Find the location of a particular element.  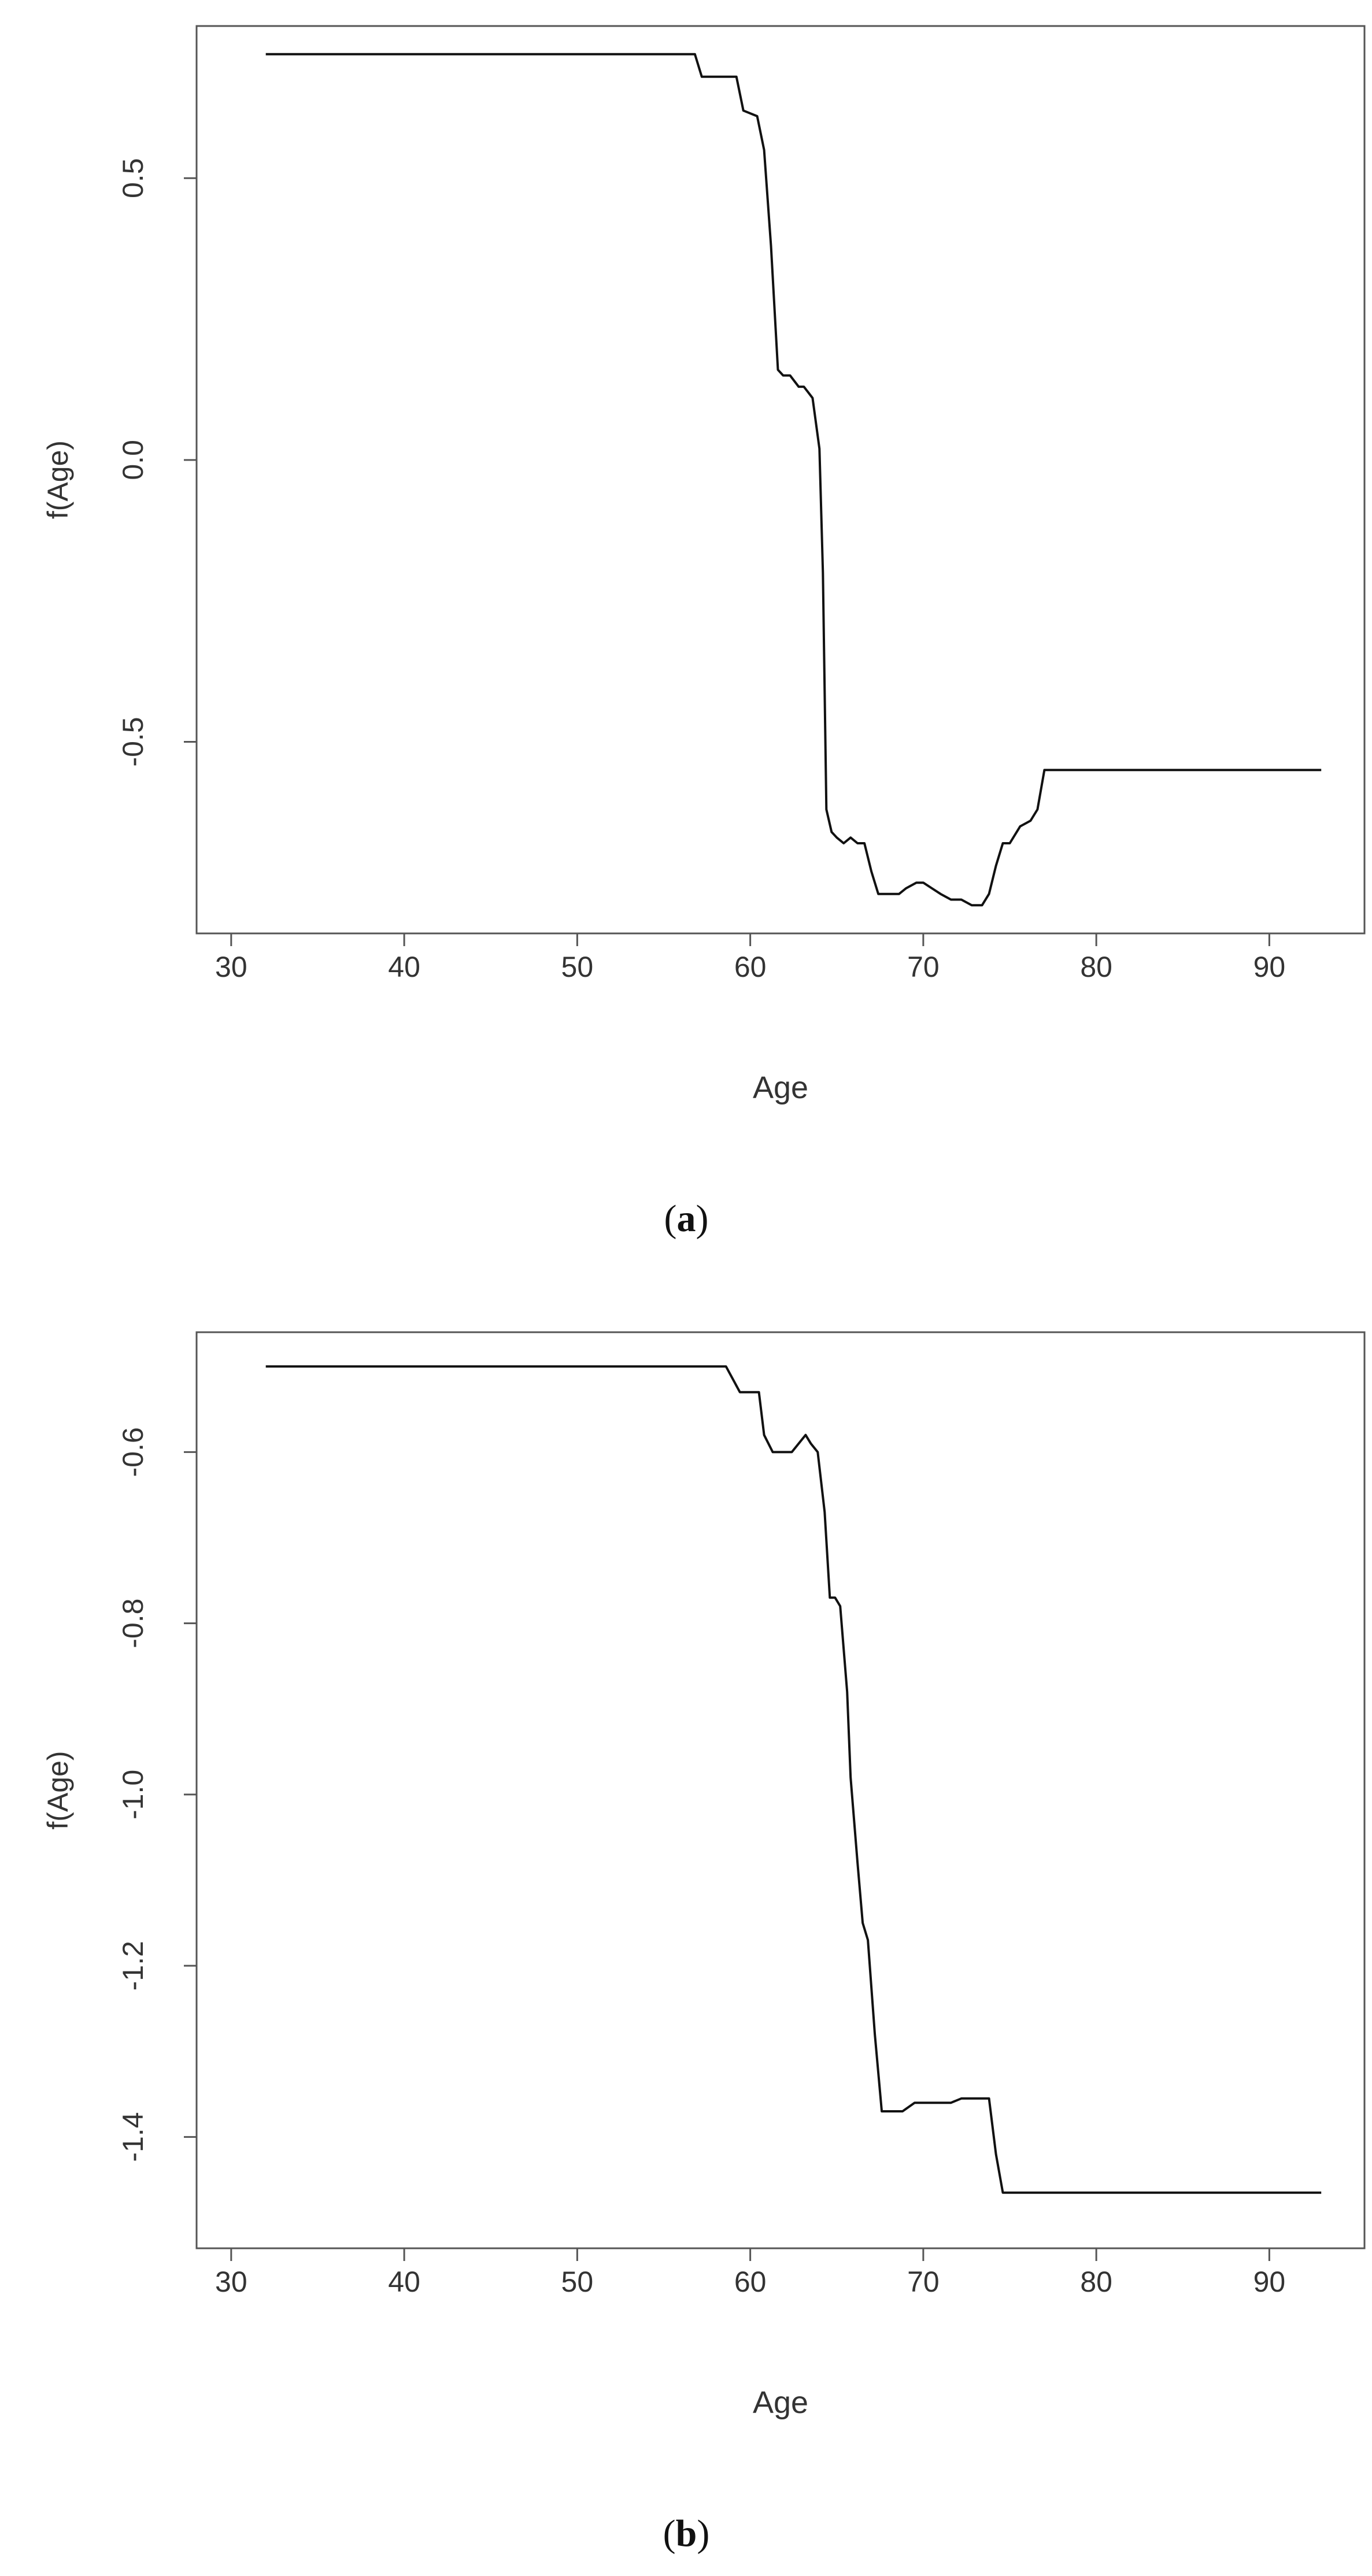

y-tick-label: -1.2 is located at coordinates (133, 1966).